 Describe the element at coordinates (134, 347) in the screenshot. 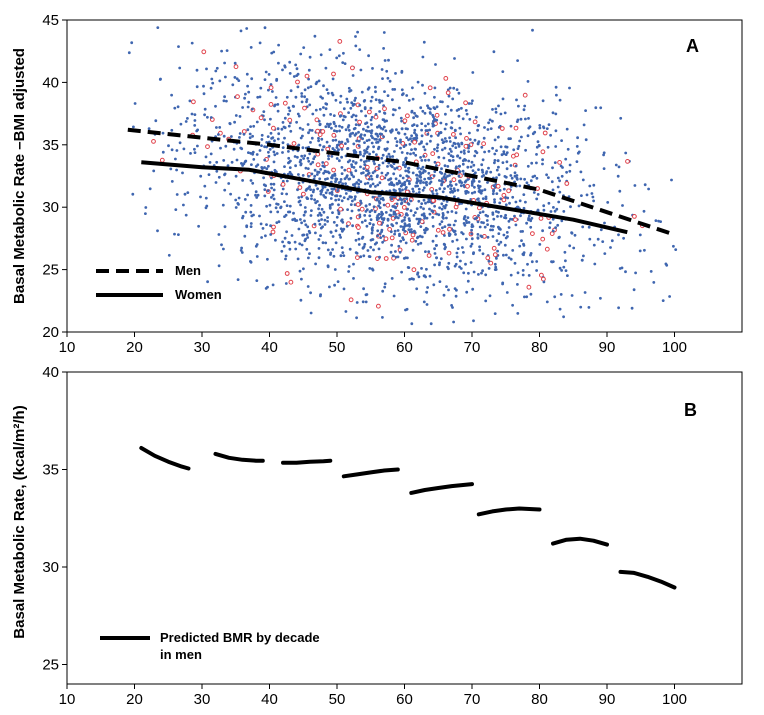

I see `panel-a-x-tick-label: 20` at that location.